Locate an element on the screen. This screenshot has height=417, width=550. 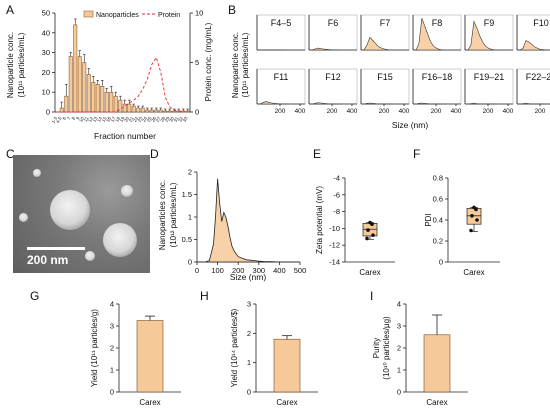
chartE-box is located at coordinates (370, 230).